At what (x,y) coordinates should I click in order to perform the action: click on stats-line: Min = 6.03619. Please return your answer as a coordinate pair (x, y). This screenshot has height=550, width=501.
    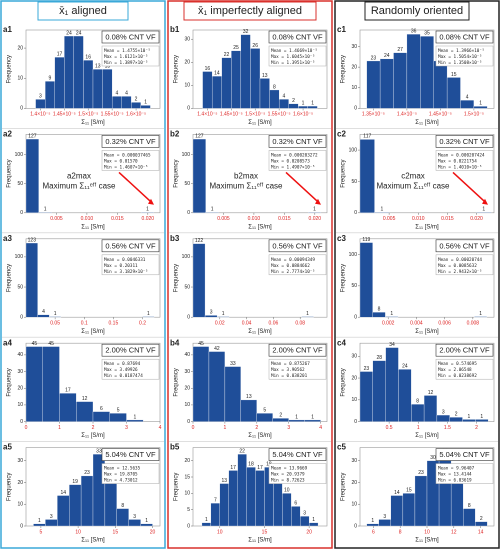
    Looking at the image, I should click on (455, 481).